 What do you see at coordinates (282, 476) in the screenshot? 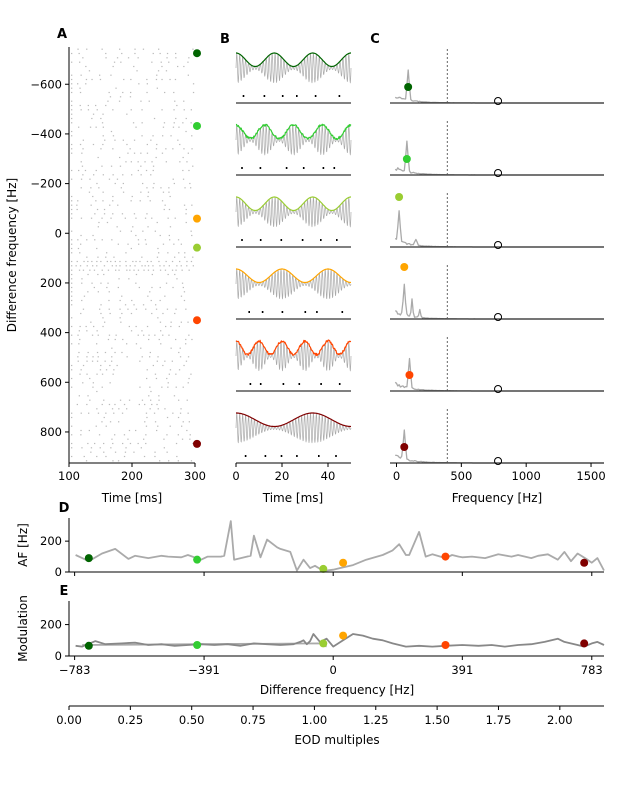
I see `tick-label-b-x: 20` at bounding box center [282, 476].